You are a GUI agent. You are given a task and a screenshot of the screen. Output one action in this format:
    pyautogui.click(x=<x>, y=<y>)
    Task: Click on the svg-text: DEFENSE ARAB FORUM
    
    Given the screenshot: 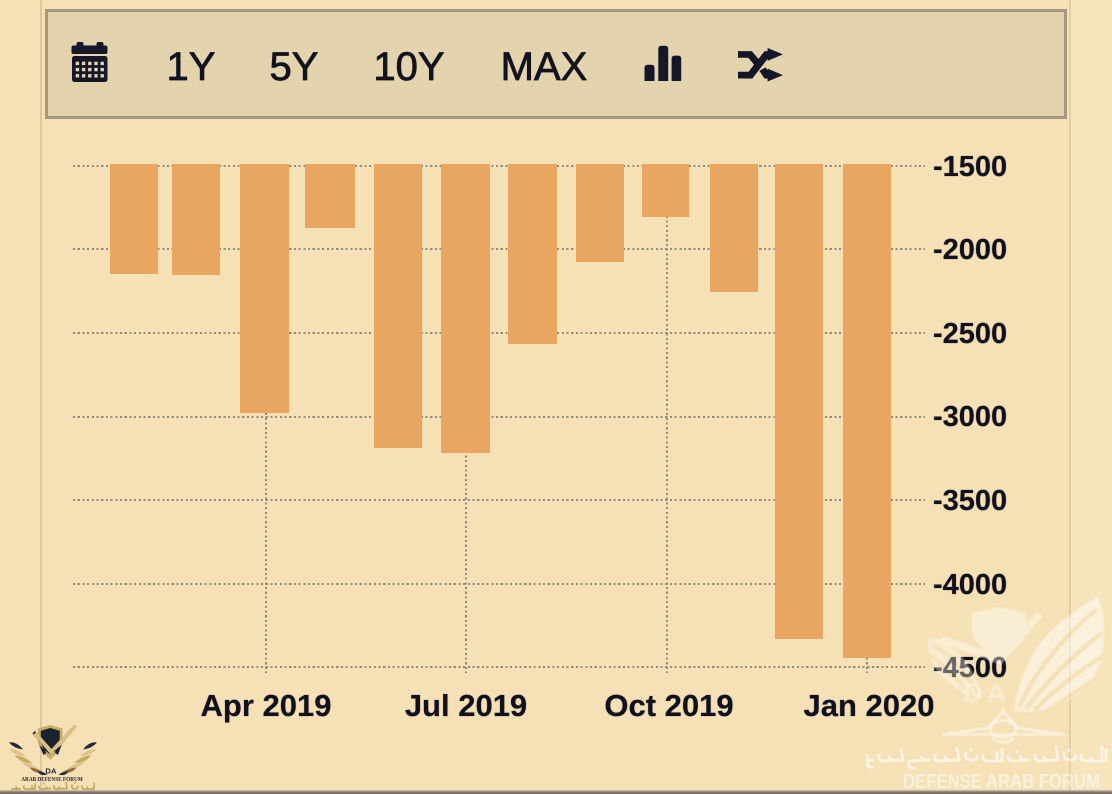 What is the action you would take?
    pyautogui.click(x=1001, y=781)
    